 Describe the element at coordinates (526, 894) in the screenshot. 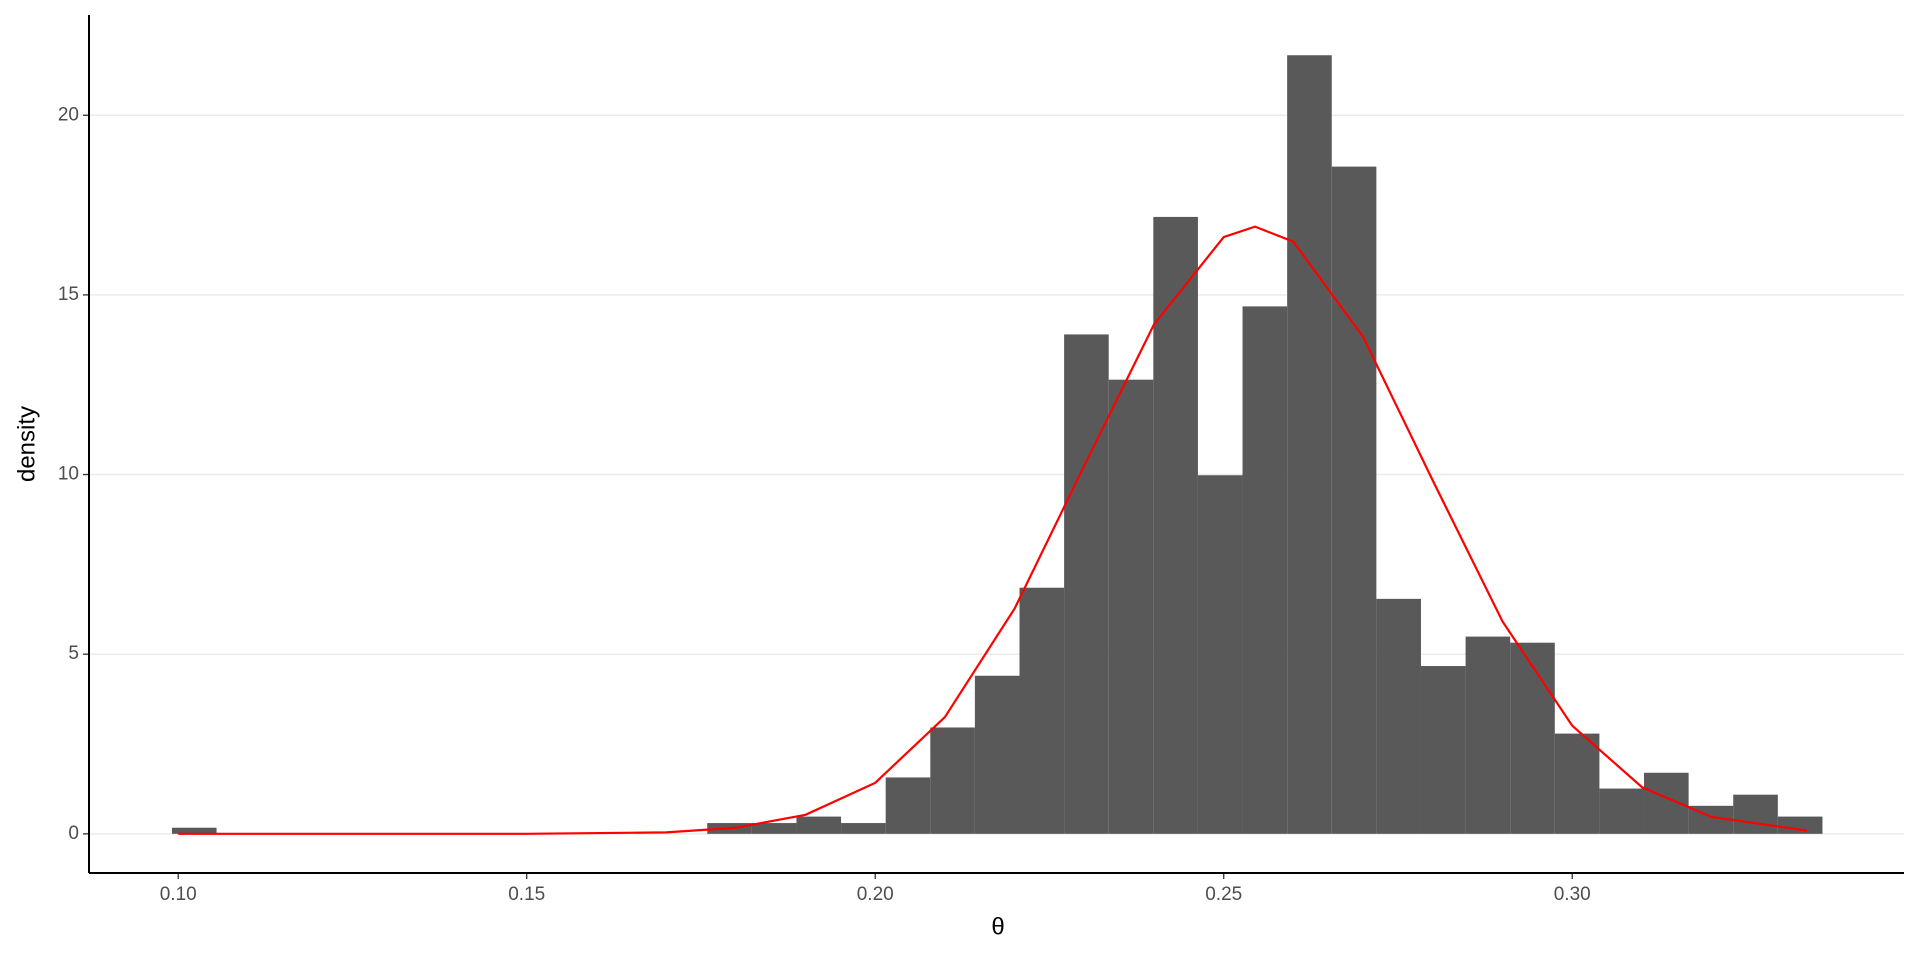

I see `x-tick-label: 0.15` at that location.